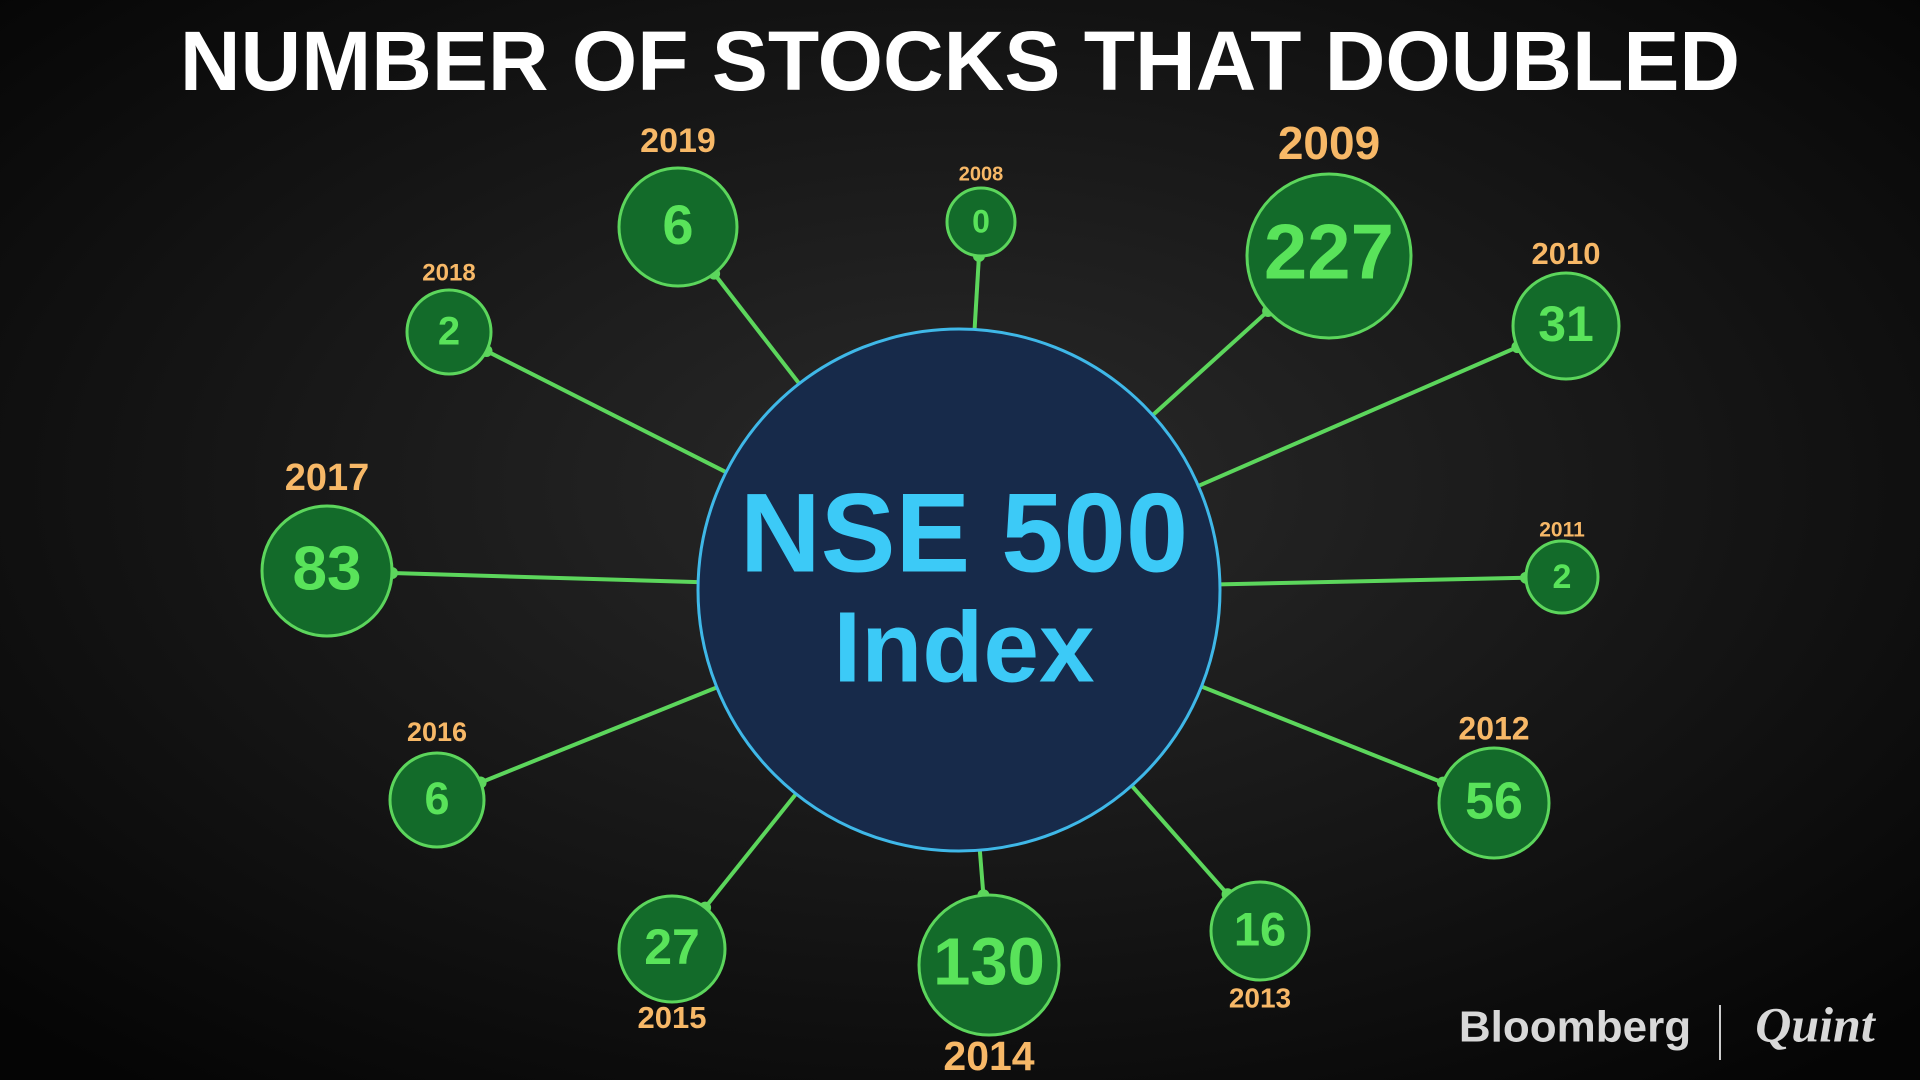 The height and width of the screenshot is (1080, 1920). I want to click on node-year: 2011, so click(1562, 530).